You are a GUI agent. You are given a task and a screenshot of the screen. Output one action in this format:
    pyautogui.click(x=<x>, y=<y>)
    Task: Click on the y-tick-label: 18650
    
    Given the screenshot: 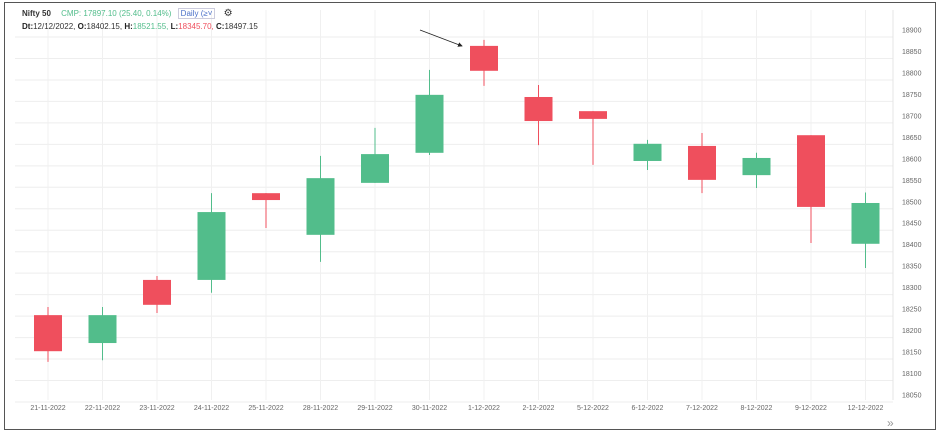 What is the action you would take?
    pyautogui.click(x=912, y=138)
    